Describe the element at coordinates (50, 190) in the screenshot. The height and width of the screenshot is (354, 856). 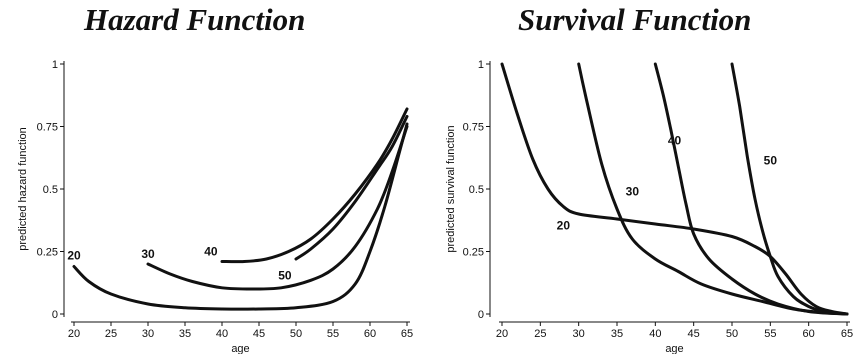
I see `hazard-y-tick-label: 0.5` at that location.